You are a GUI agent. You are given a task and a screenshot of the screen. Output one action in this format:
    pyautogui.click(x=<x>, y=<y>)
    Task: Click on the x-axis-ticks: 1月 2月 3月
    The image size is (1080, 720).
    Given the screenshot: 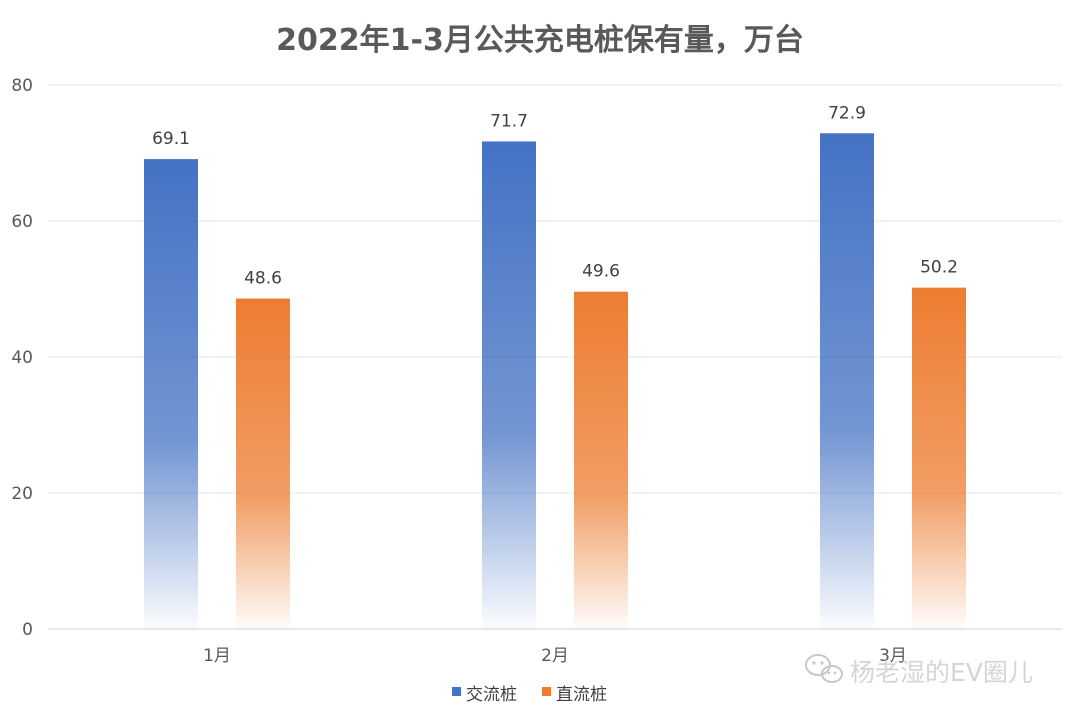 What is the action you would take?
    pyautogui.click(x=555, y=656)
    